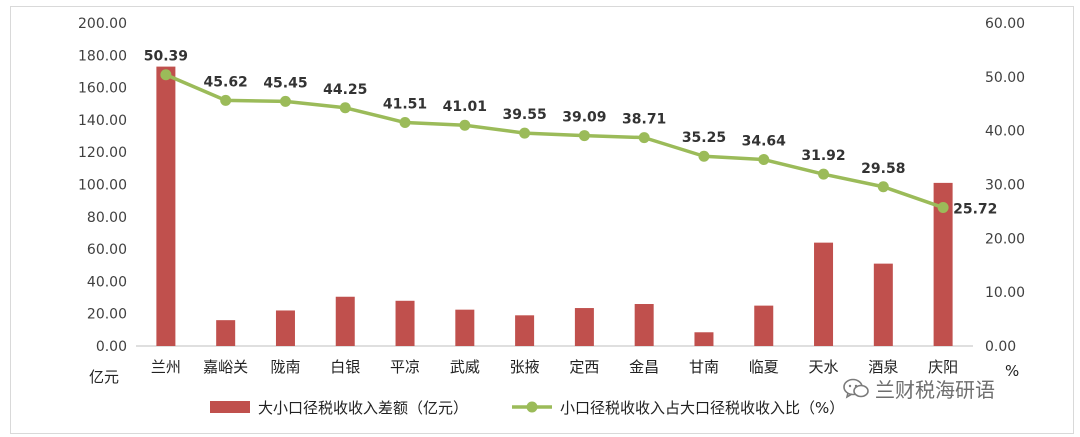 Image resolution: width=1080 pixels, height=437 pixels. Describe the element at coordinates (1005, 24) in the screenshot. I see `y-right-tick-label: 60.00` at that location.